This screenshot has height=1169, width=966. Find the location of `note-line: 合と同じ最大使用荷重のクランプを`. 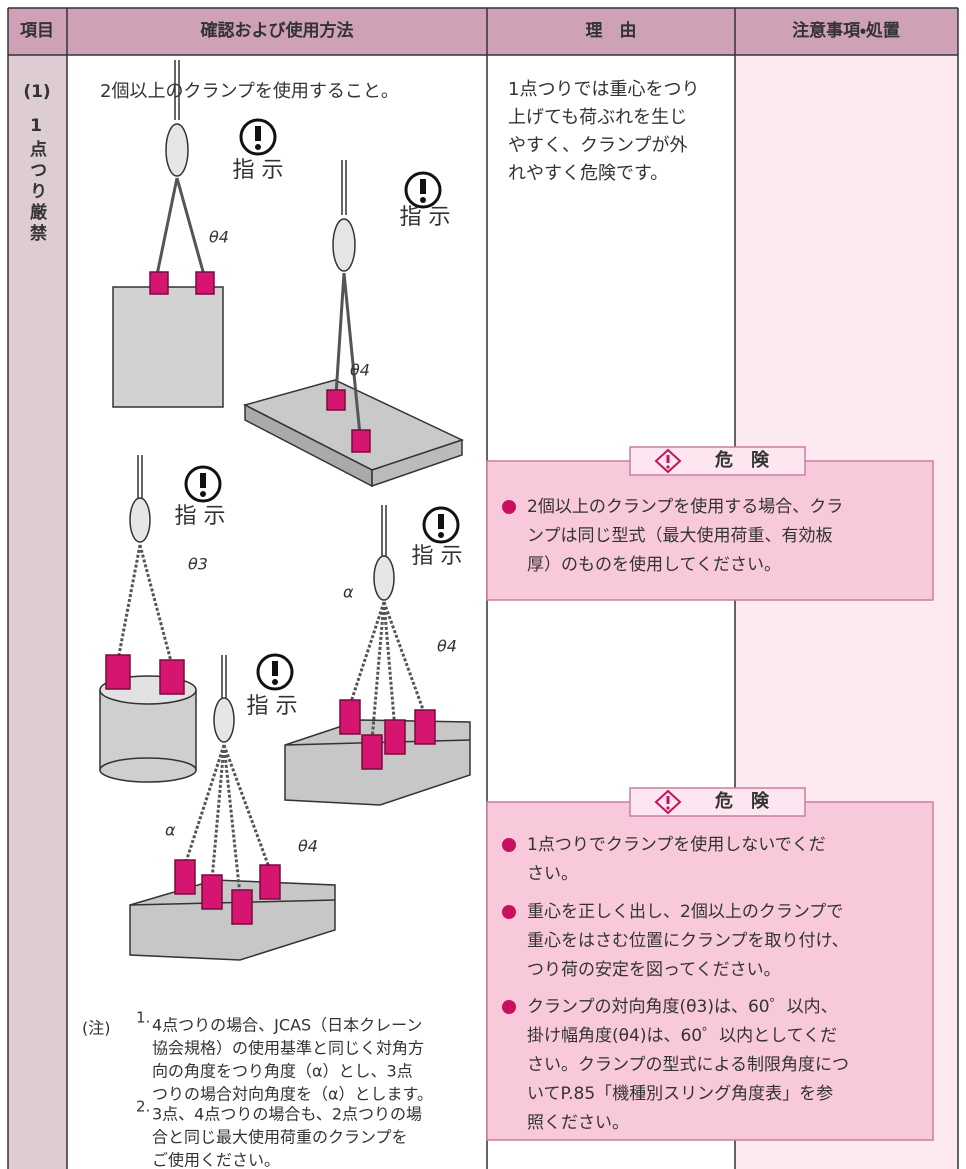

note-line: 合と同じ最大使用荷重のクランプを is located at coordinates (280, 1137).